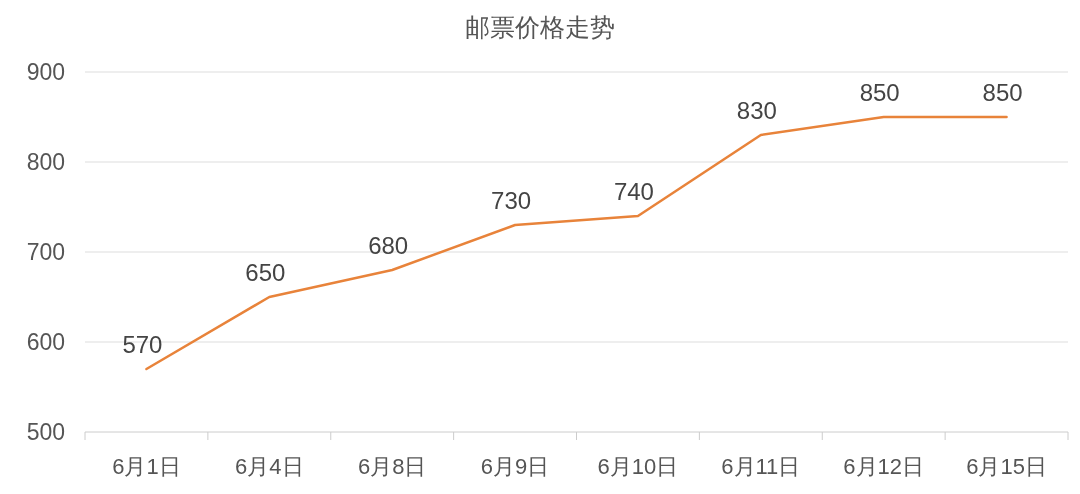 Image resolution: width=1080 pixels, height=494 pixels. What do you see at coordinates (265, 272) in the screenshot?
I see `data-label: 650` at bounding box center [265, 272].